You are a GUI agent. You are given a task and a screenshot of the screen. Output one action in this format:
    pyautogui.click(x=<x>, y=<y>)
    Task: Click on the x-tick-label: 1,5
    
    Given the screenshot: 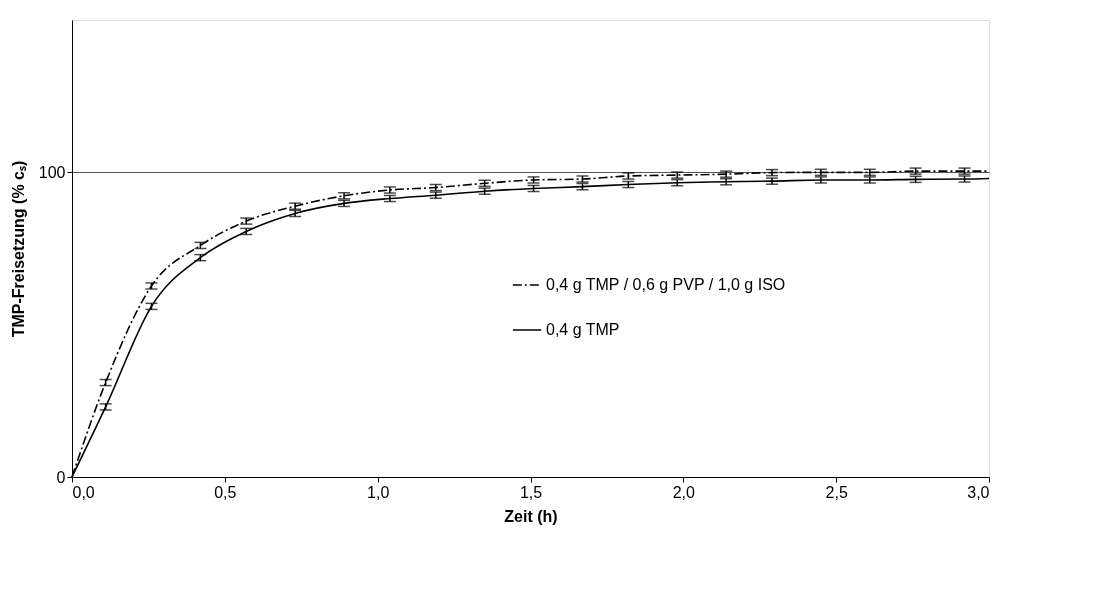 What is the action you would take?
    pyautogui.click(x=531, y=492)
    